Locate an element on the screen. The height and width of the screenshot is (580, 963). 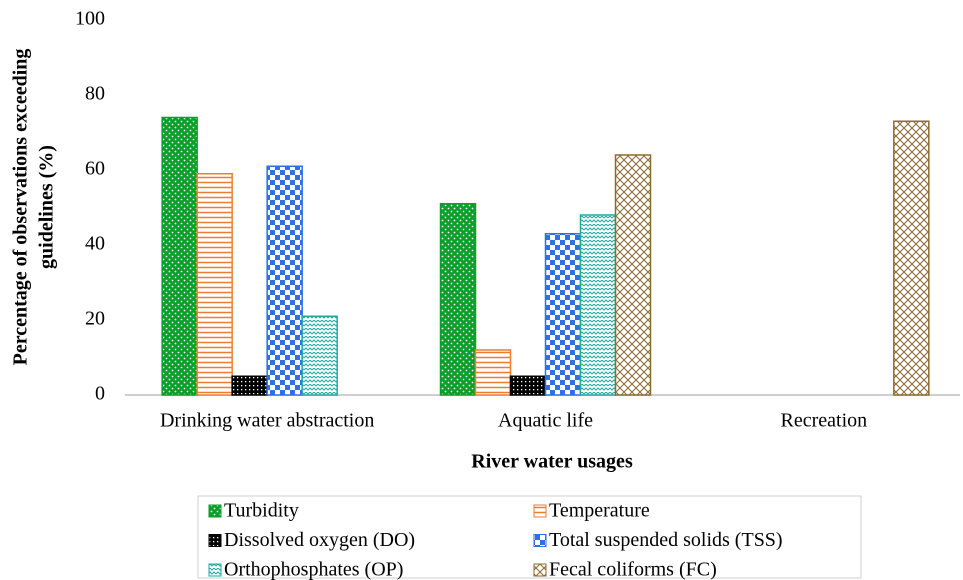
y-tick-label: 0 is located at coordinates (100, 394).